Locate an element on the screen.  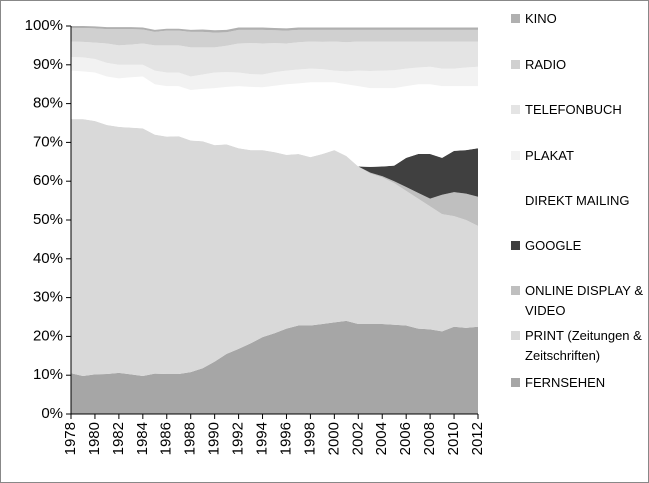
x-tick-label: 1982 is located at coordinates (118, 438).